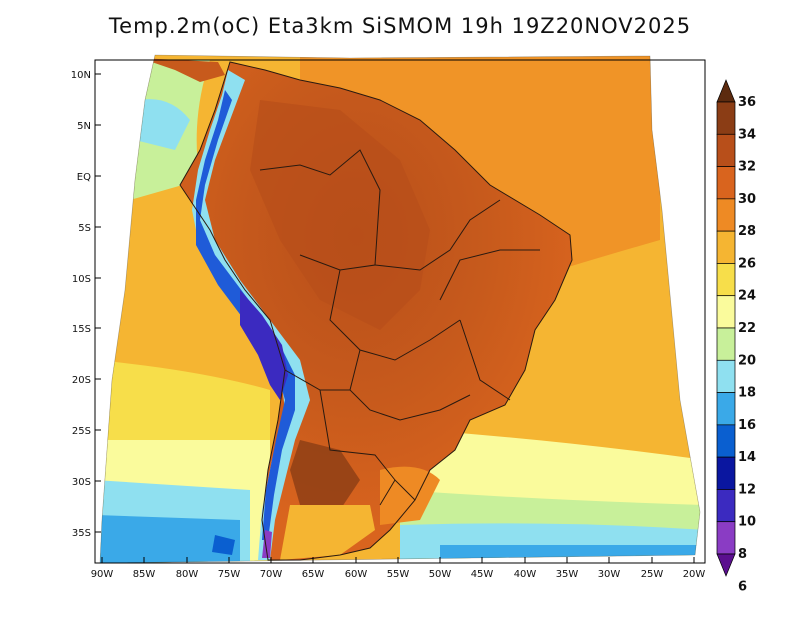  I want to click on lon-tick-label: 40W, so click(525, 574).